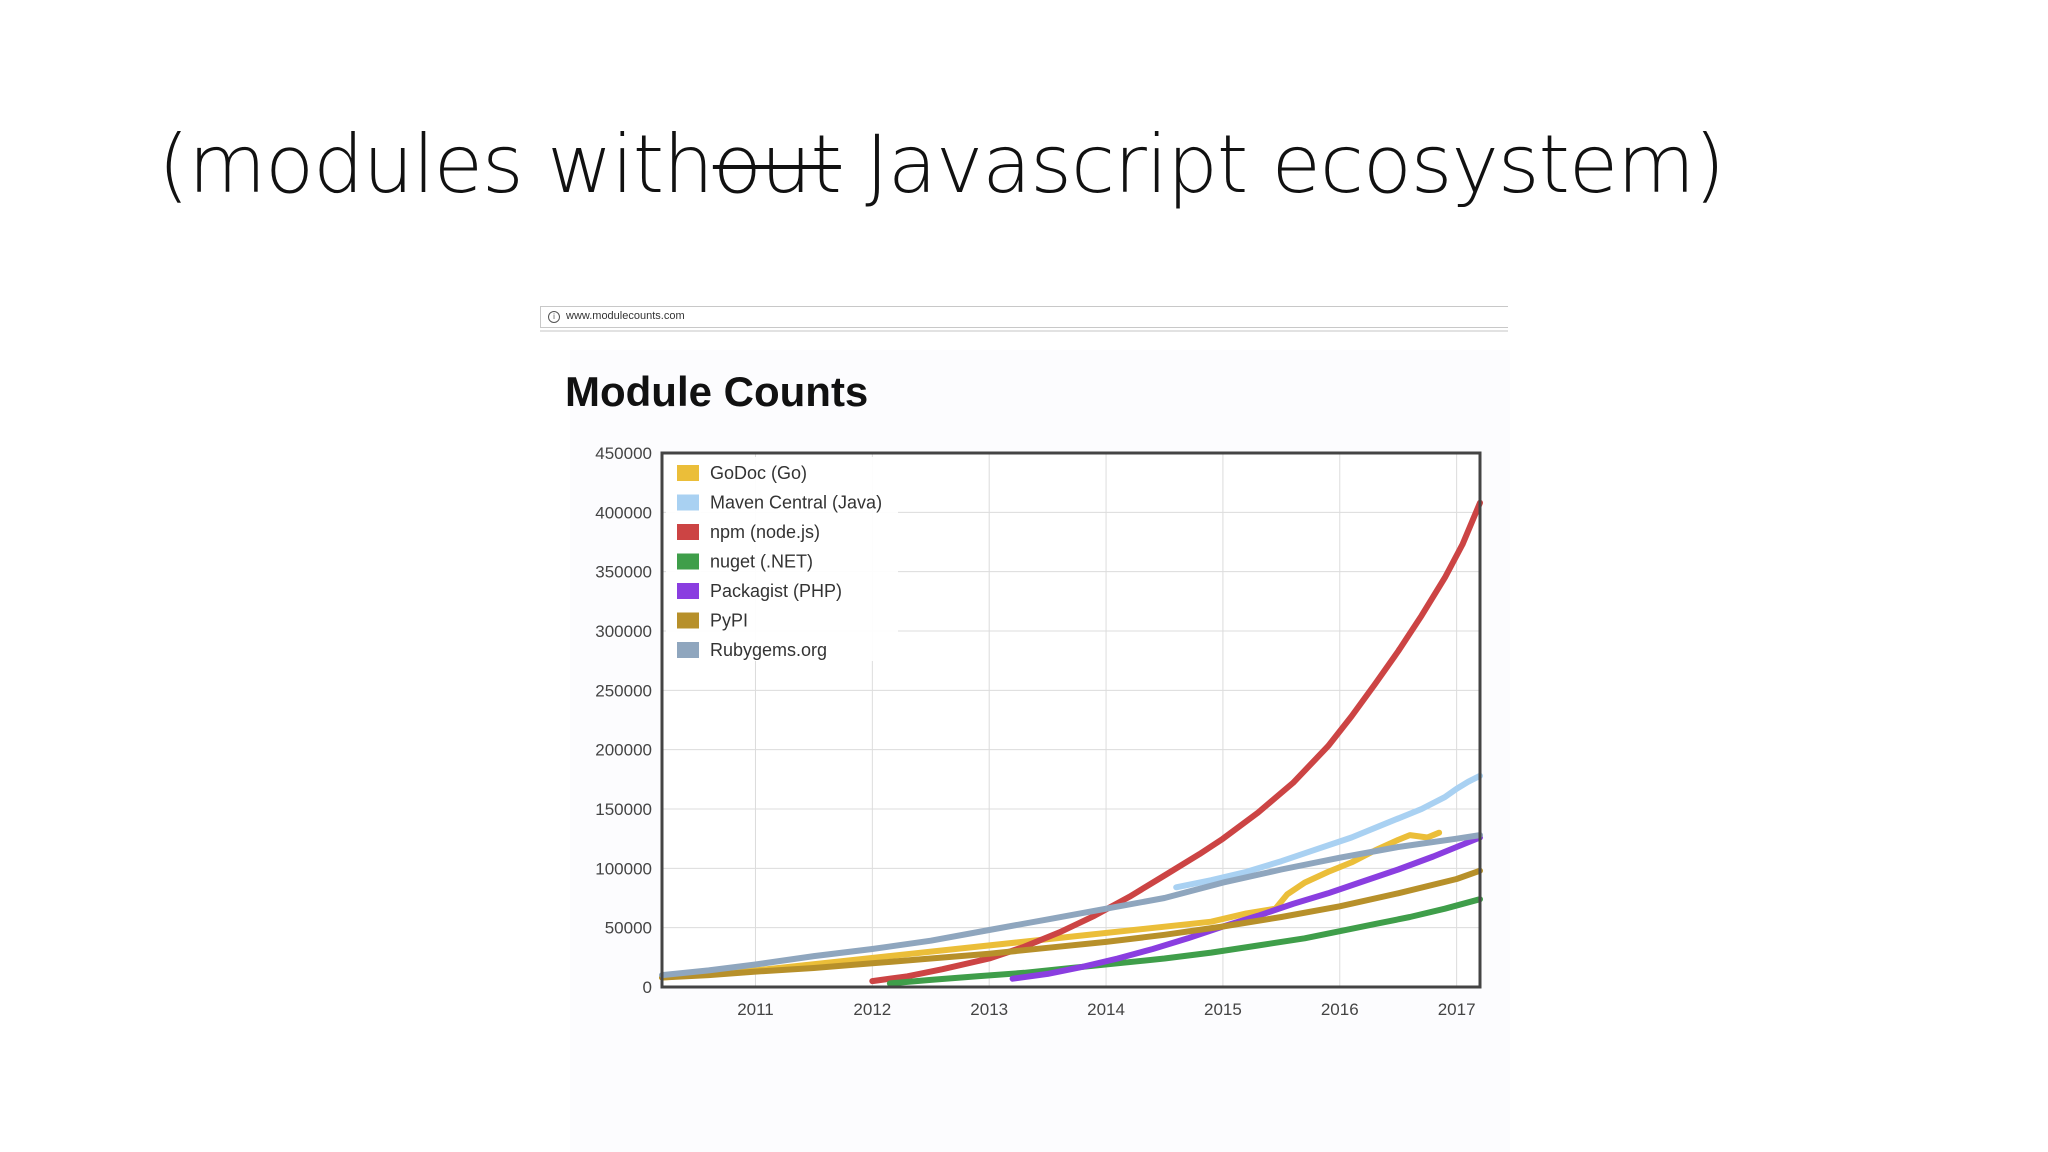 This screenshot has width=2048, height=1152. I want to click on x-tick-label: 2013, so click(989, 1009).